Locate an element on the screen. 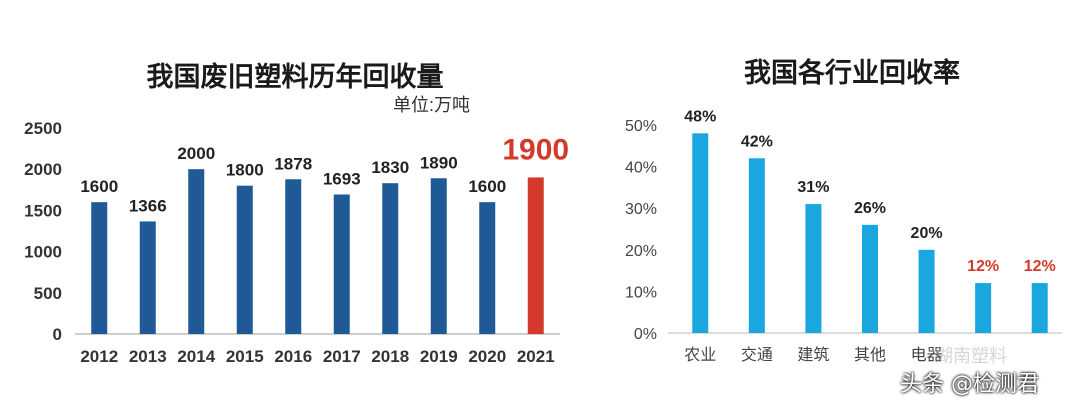 The height and width of the screenshot is (405, 1080). left-x-tick: 2015 is located at coordinates (245, 356).